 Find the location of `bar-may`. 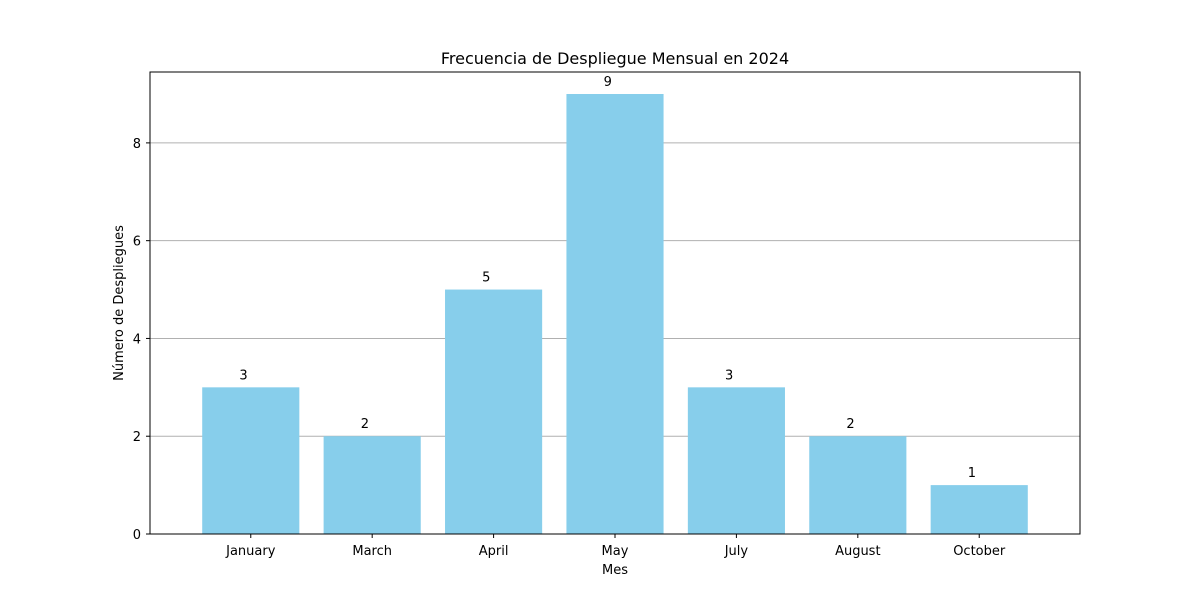

bar-may is located at coordinates (615, 314).